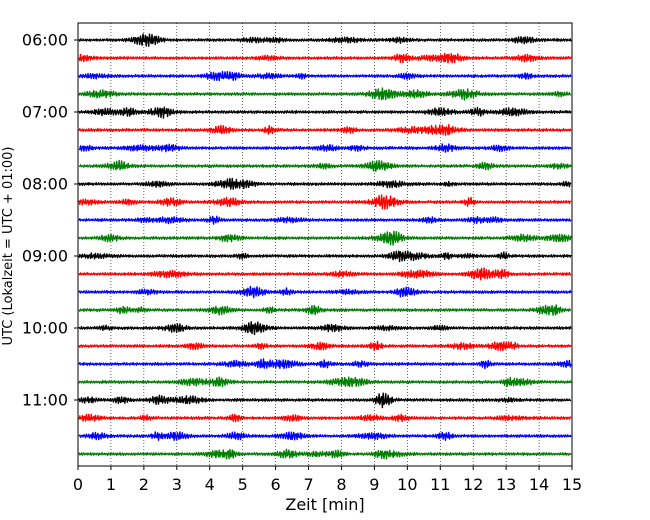 This screenshot has width=650, height=520. What do you see at coordinates (506, 484) in the screenshot?
I see `x-tick-label: 13` at bounding box center [506, 484].